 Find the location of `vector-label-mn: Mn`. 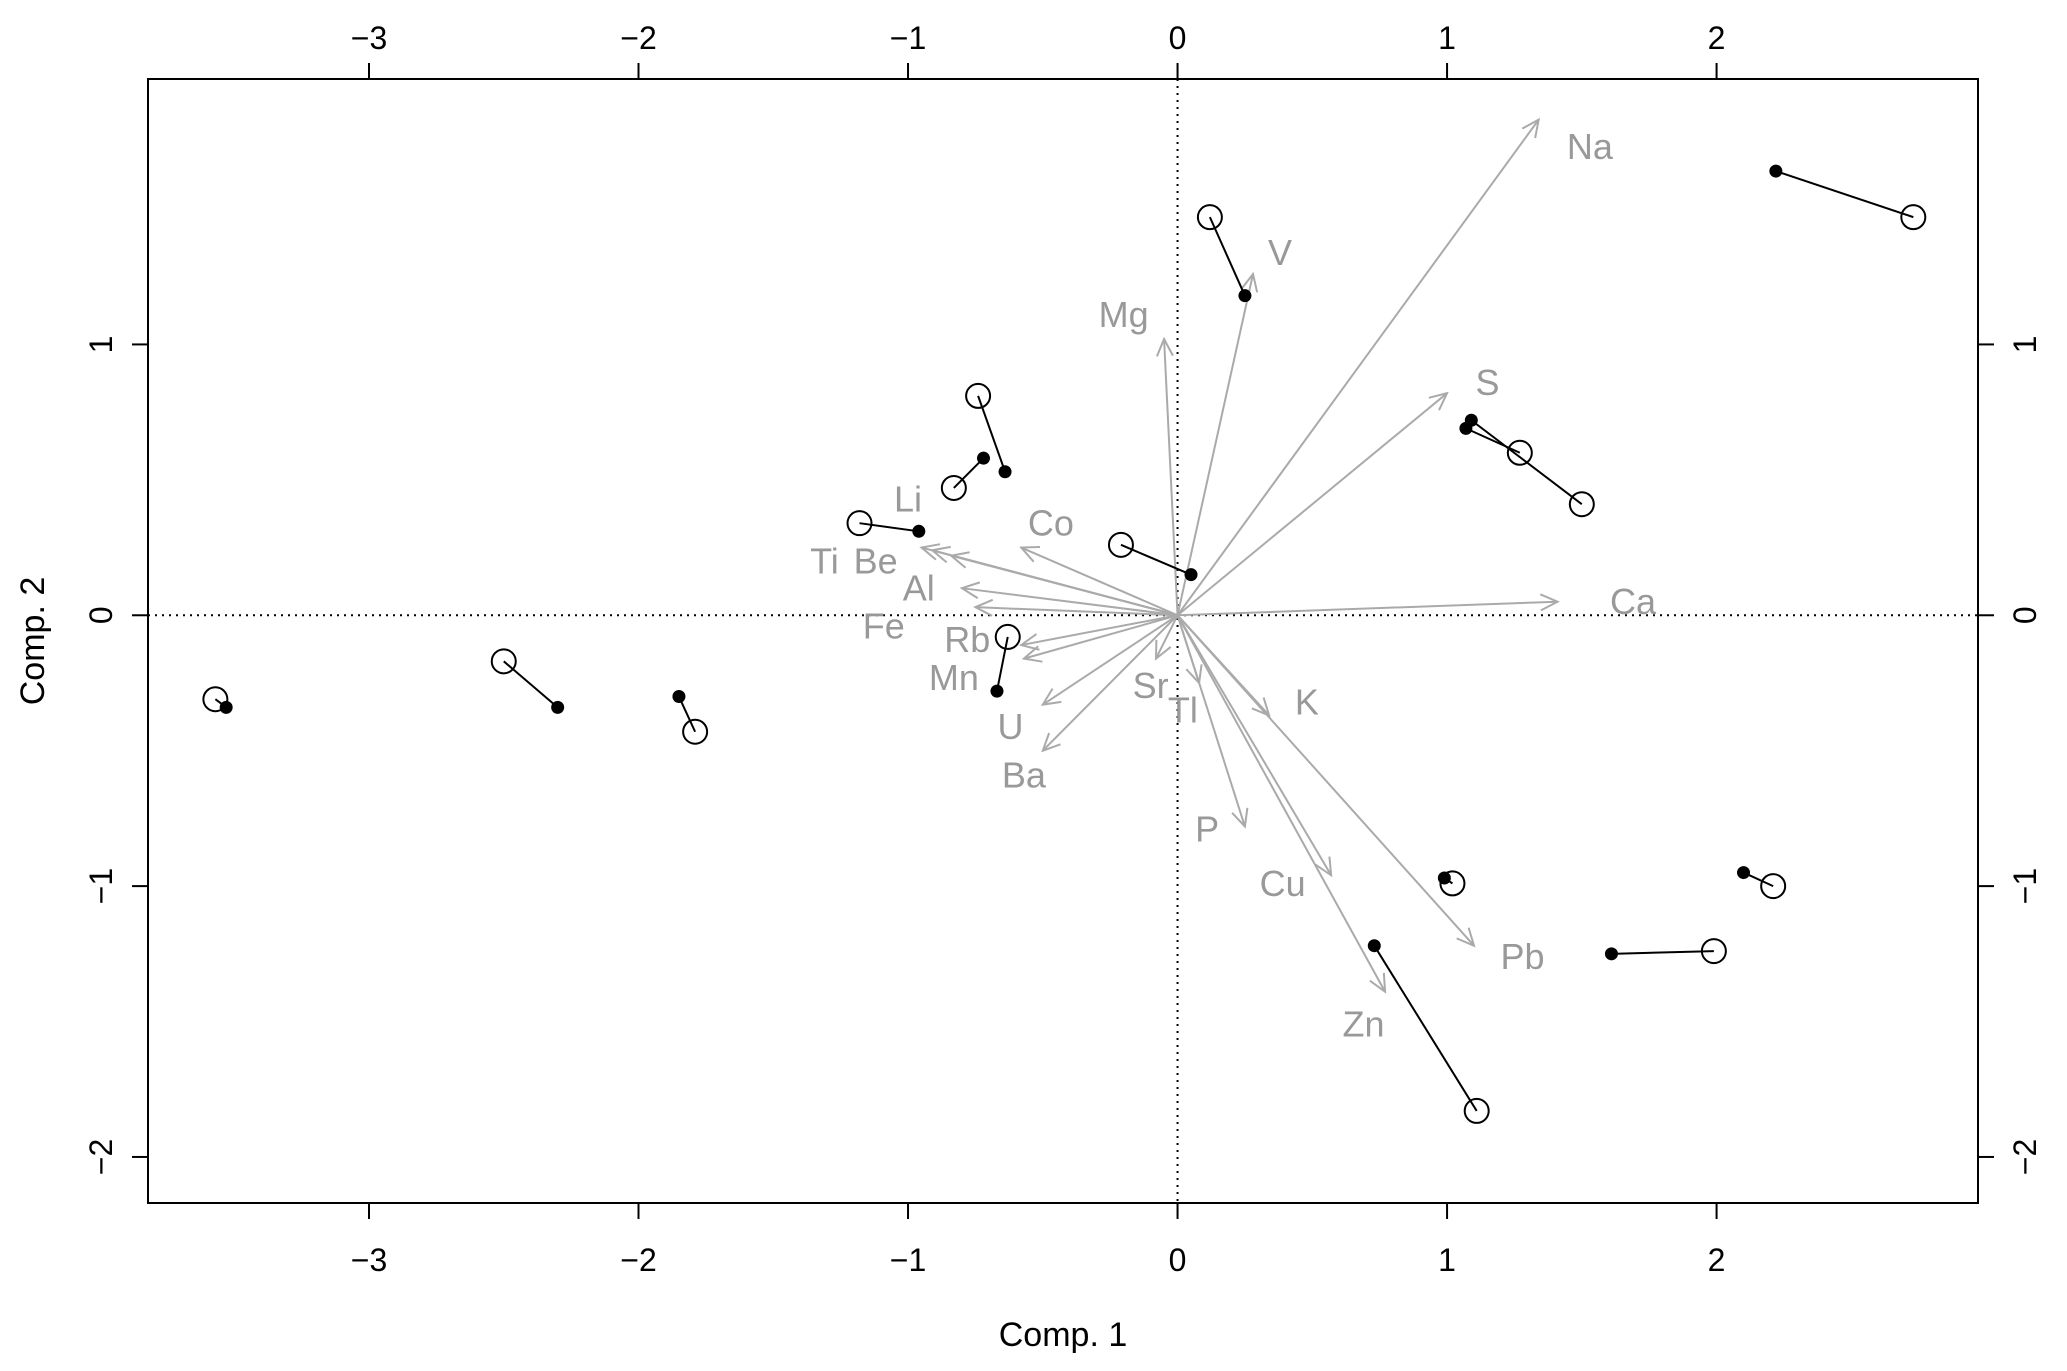

vector-label-mn: Mn is located at coordinates (954, 677).